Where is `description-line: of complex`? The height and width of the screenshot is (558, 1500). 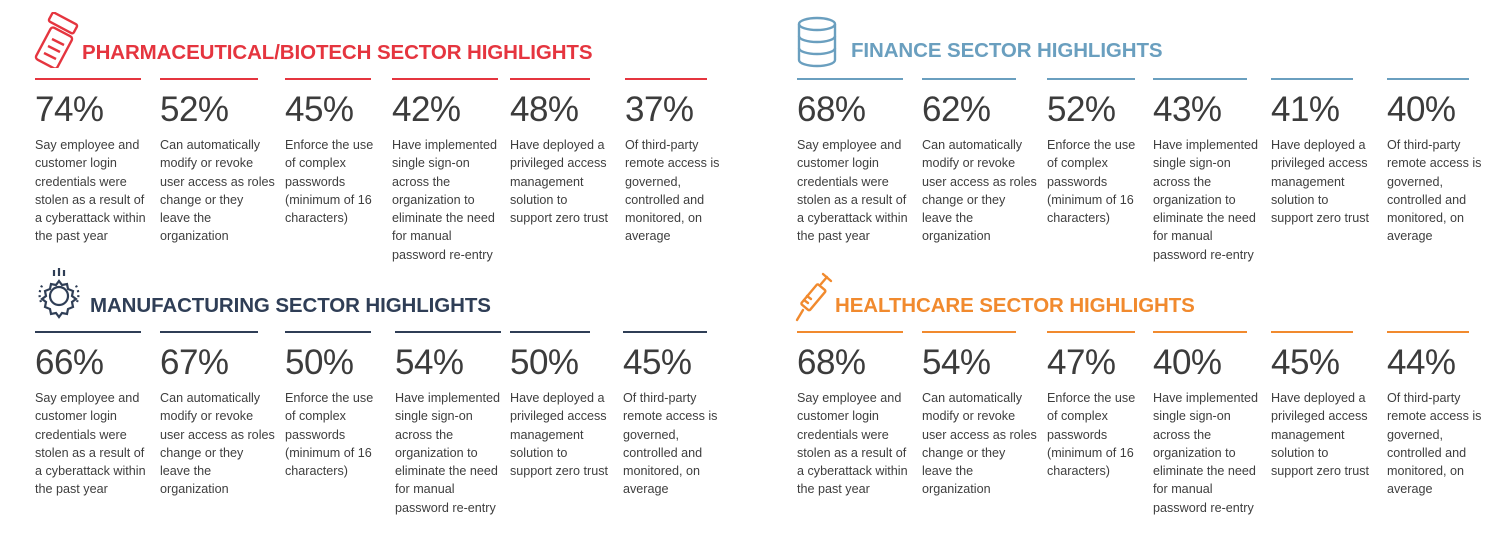
description-line: of complex is located at coordinates (315, 163).